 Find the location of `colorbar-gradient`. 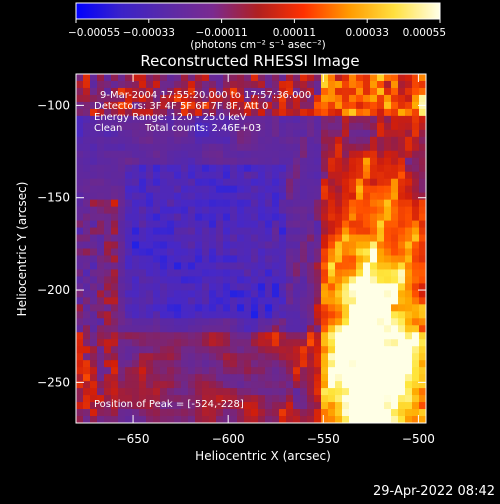

colorbar-gradient is located at coordinates (258, 11).